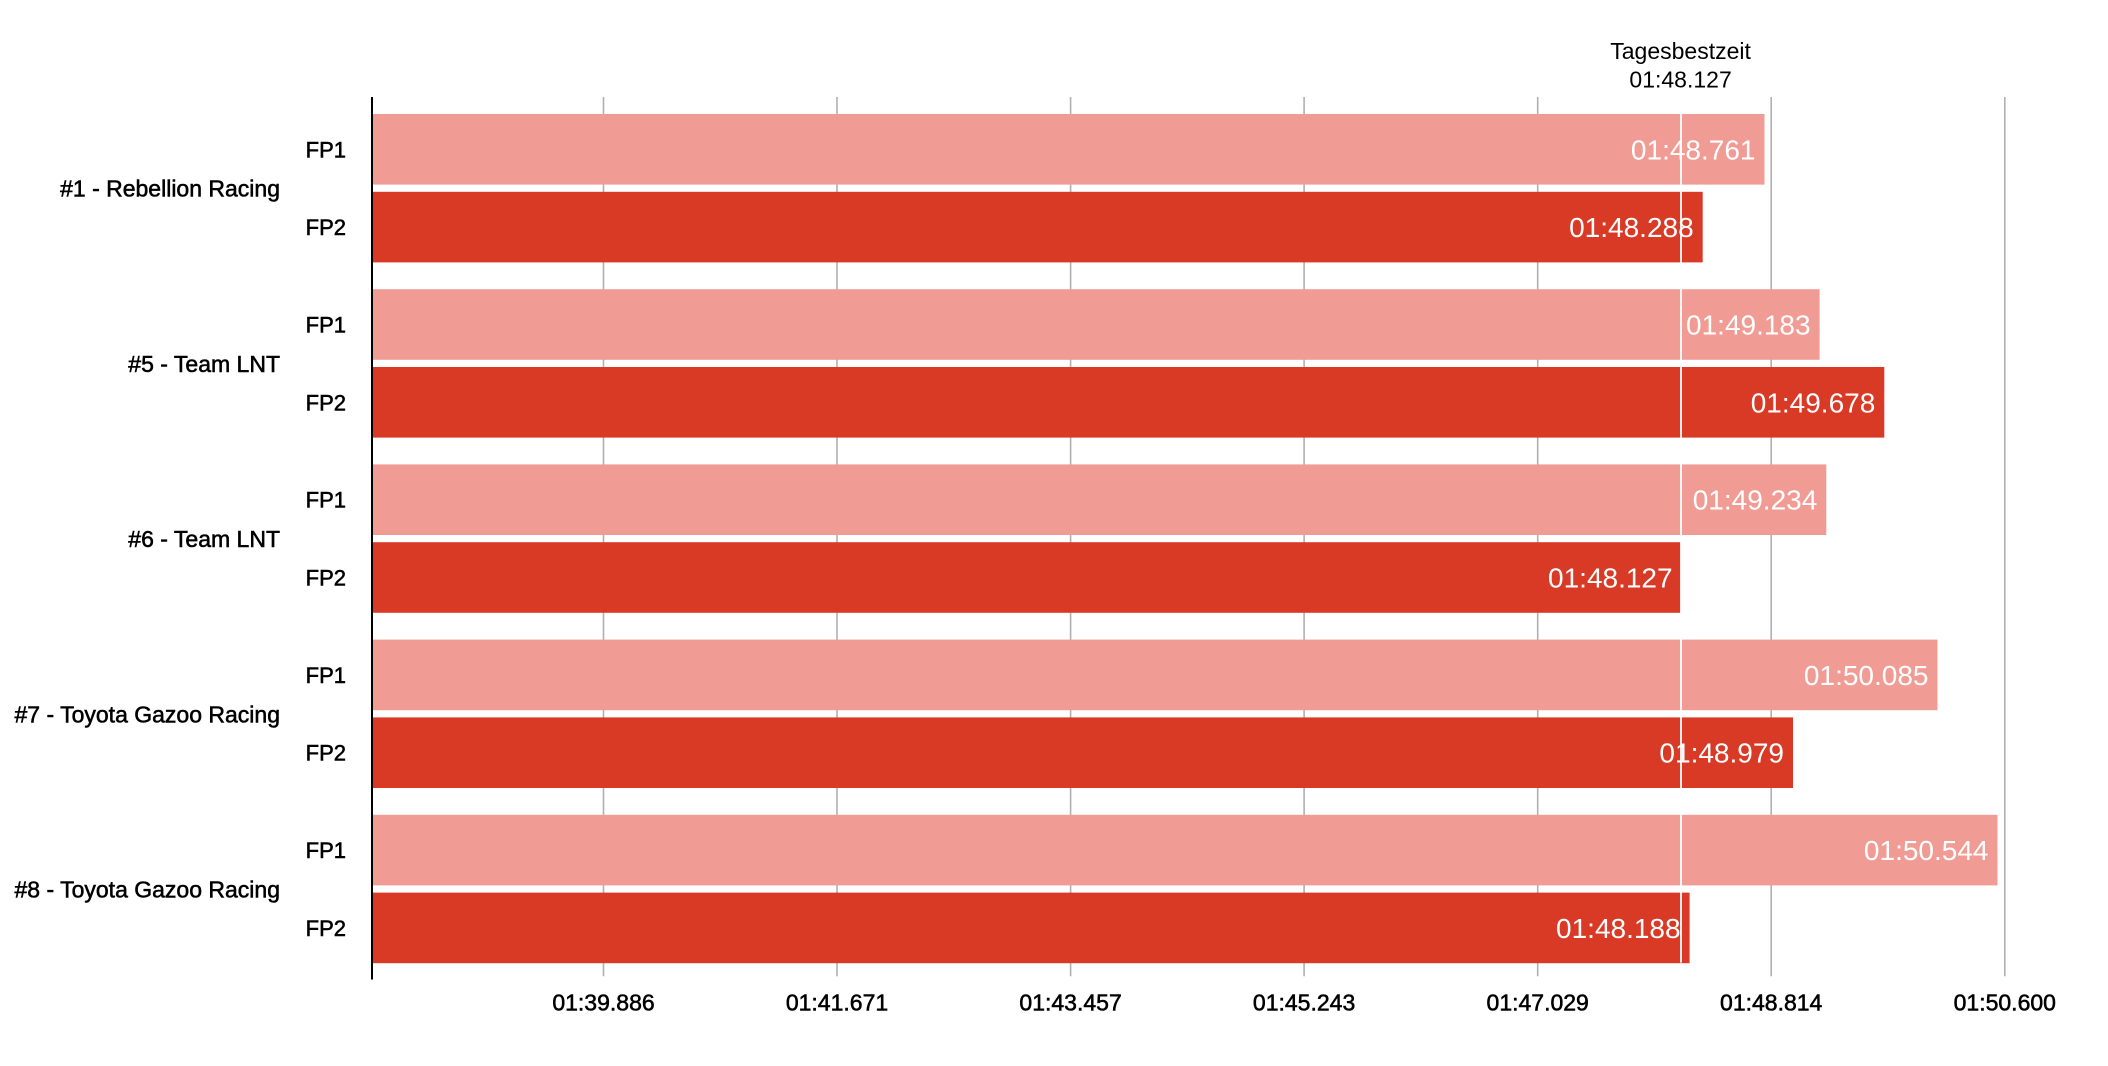 The width and height of the screenshot is (2108, 1066). I want to click on svg-text: #5 - Team LNT, so click(204, 364).